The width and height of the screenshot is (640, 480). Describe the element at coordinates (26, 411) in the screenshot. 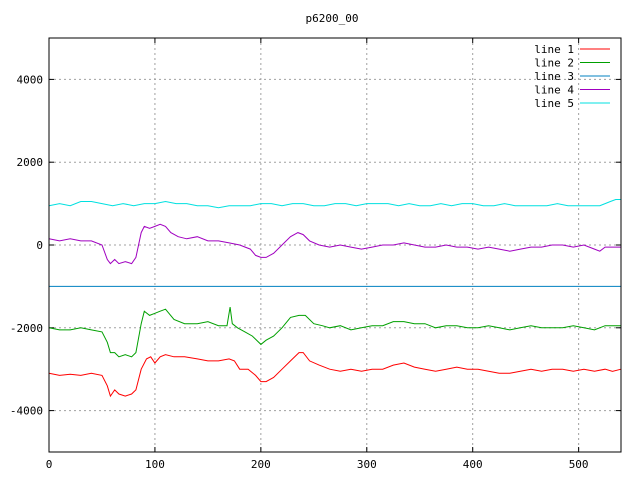

I see `y-tick-label: -4000` at that location.